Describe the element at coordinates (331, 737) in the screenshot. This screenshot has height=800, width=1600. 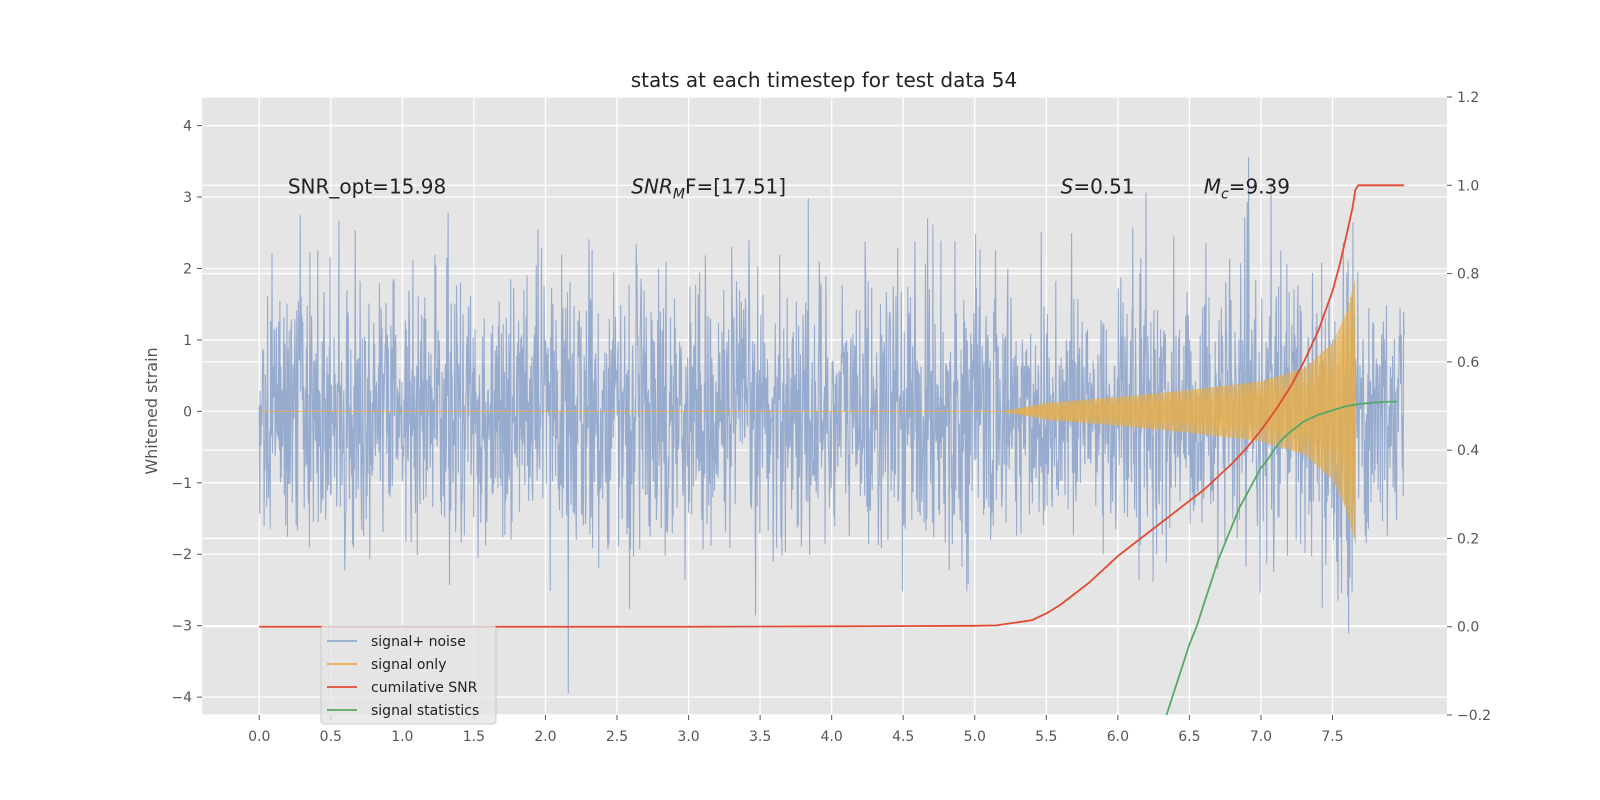
I see `x-tick-label: 0.5` at that location.